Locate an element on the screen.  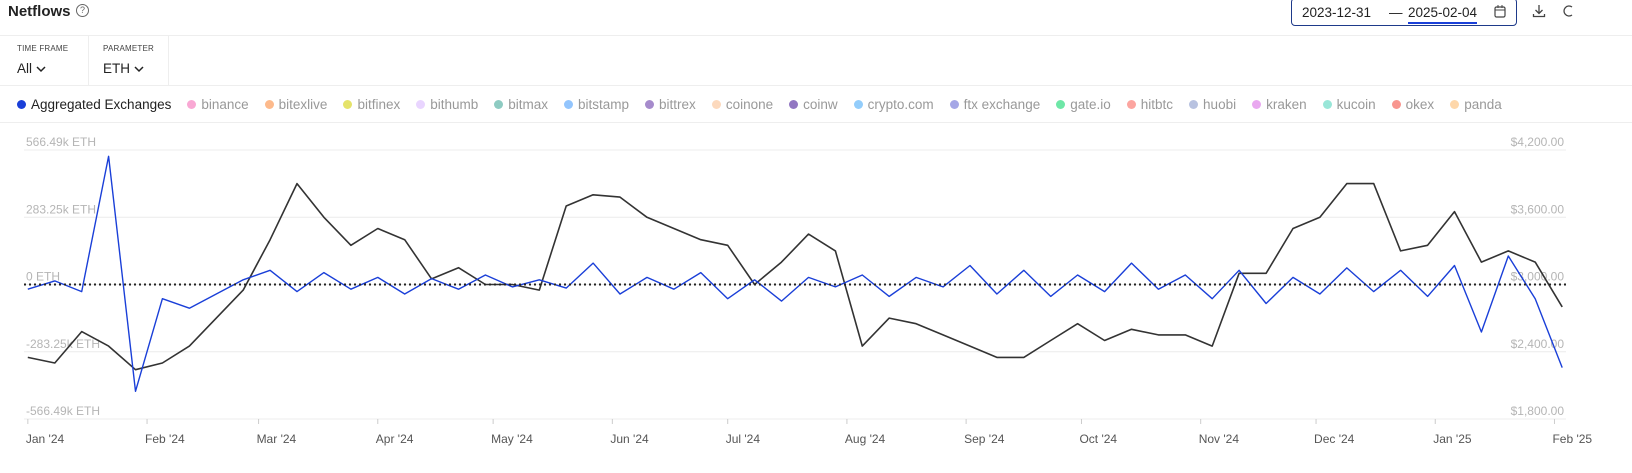
legend-label: okex is located at coordinates (1420, 104).